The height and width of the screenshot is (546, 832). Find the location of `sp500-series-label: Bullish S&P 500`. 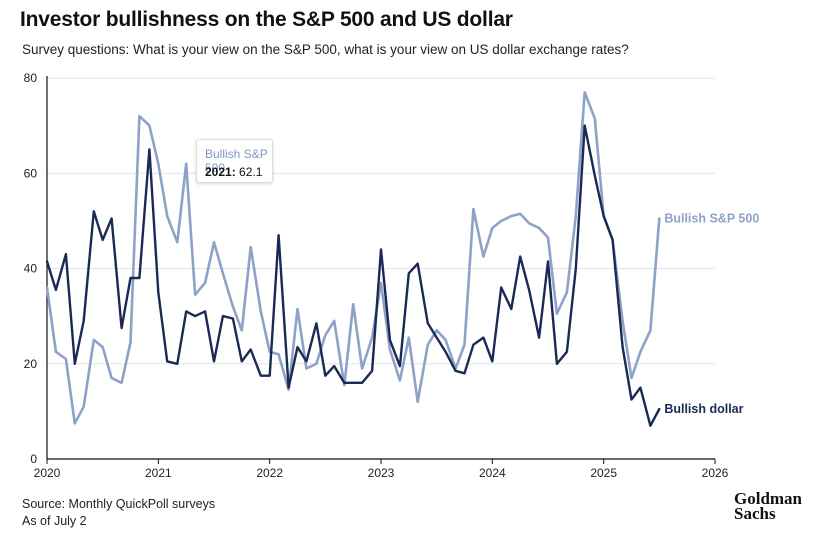

sp500-series-label: Bullish S&P 500 is located at coordinates (711, 218).